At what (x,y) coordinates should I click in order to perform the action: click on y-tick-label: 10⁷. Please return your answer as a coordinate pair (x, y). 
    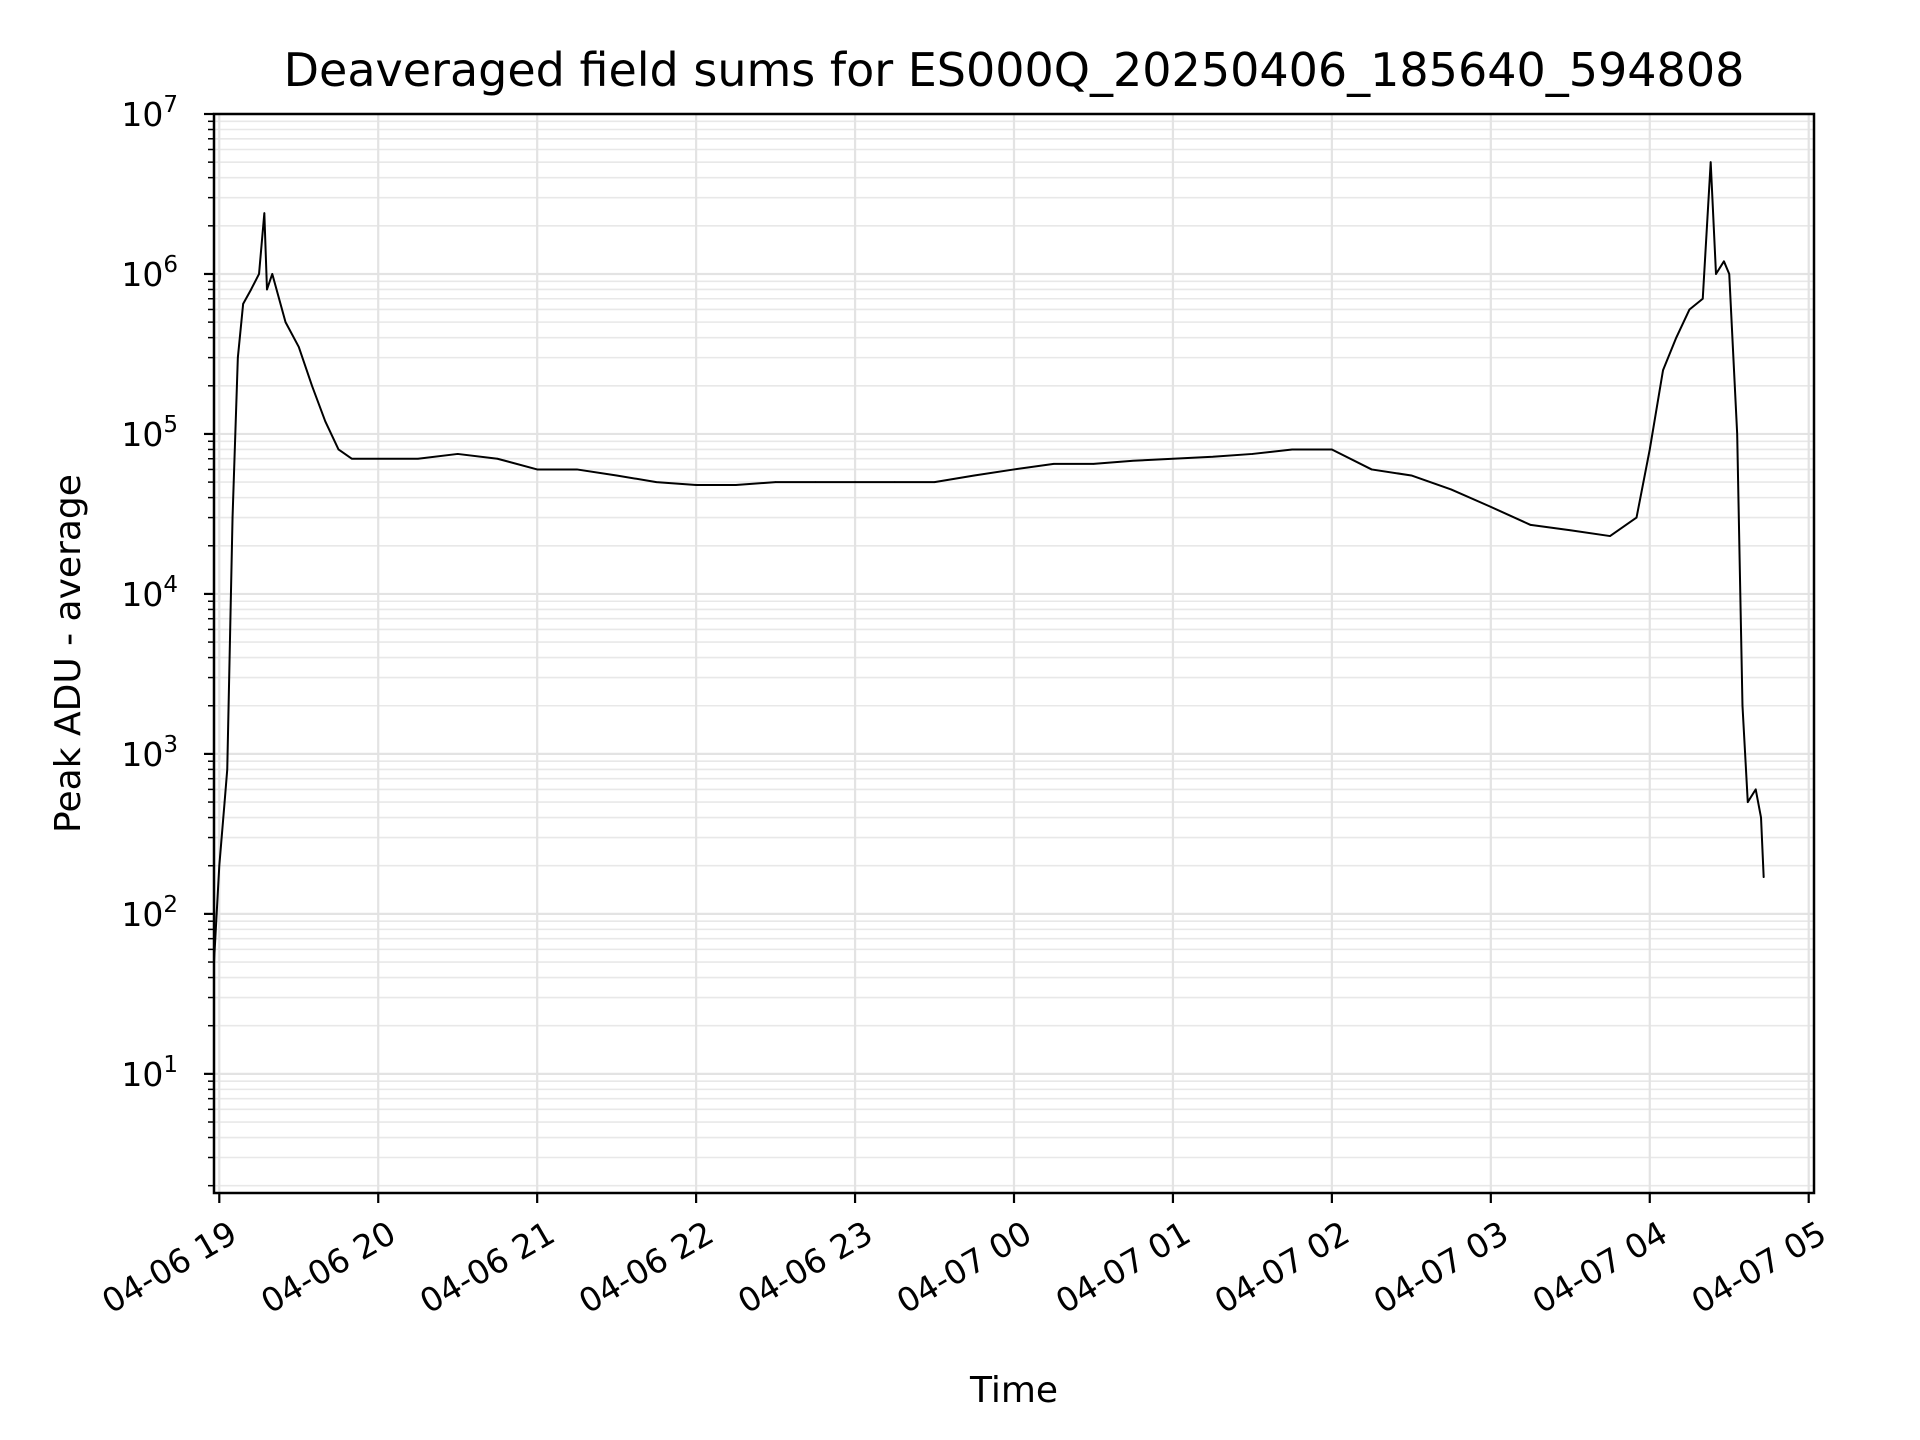
    Looking at the image, I should click on (149, 113).